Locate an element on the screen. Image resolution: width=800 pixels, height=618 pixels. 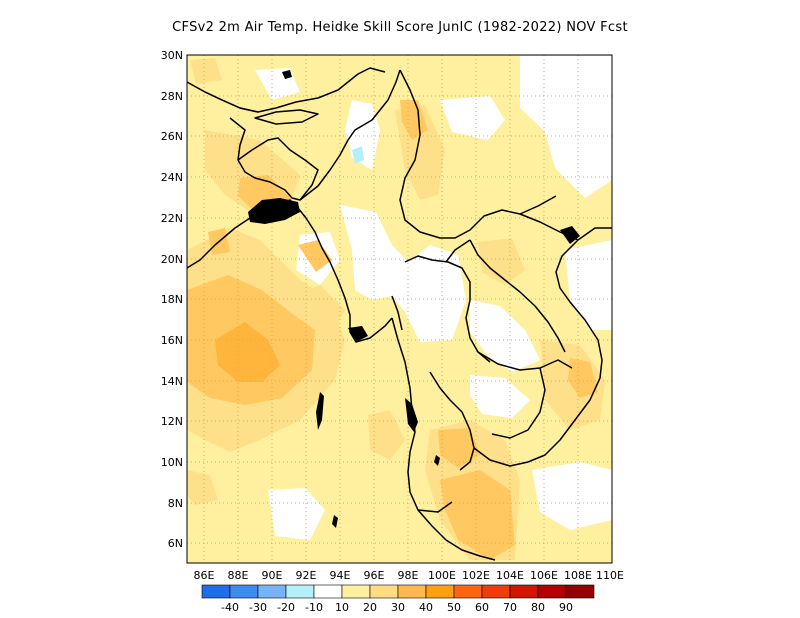
border-laos is located at coordinates (517, 296).